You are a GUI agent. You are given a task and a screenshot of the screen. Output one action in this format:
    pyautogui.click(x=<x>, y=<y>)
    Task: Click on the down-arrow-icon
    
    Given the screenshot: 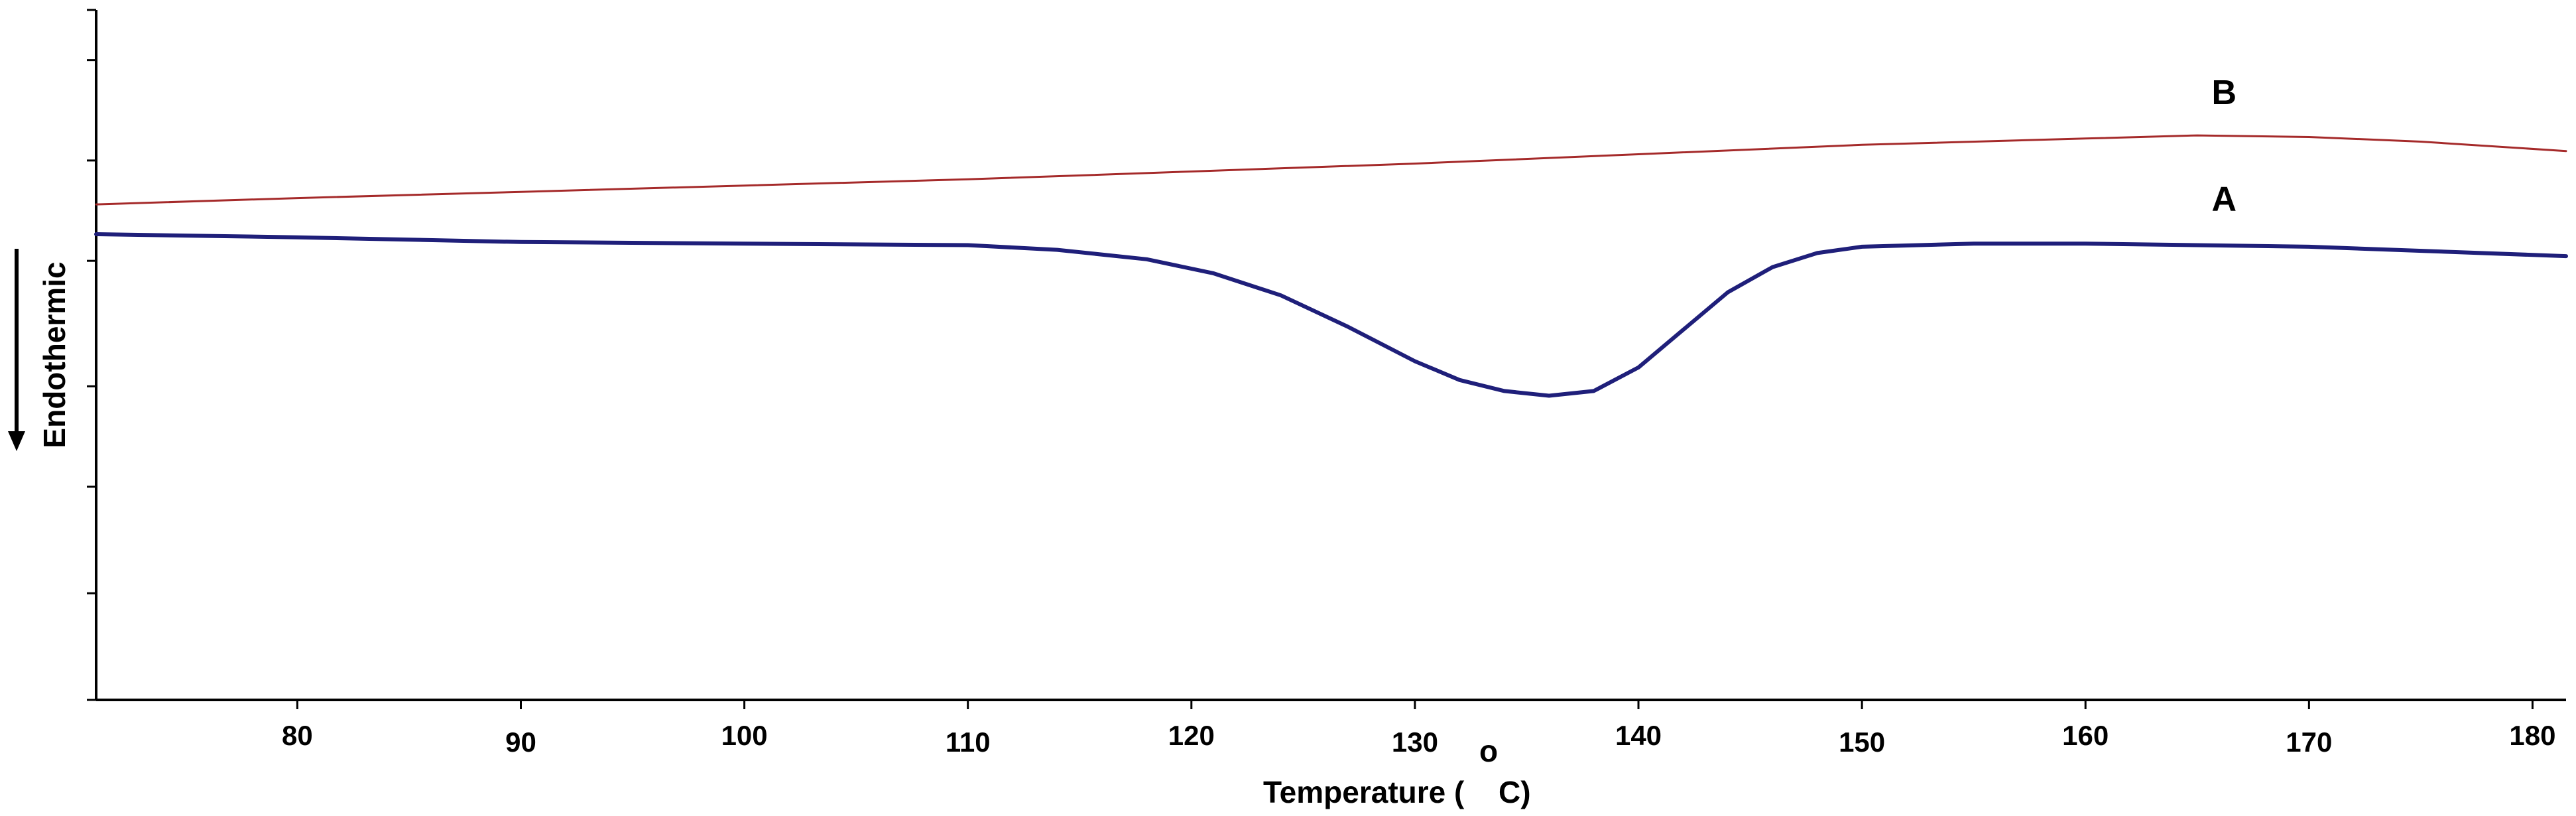 What is the action you would take?
    pyautogui.click(x=16, y=441)
    